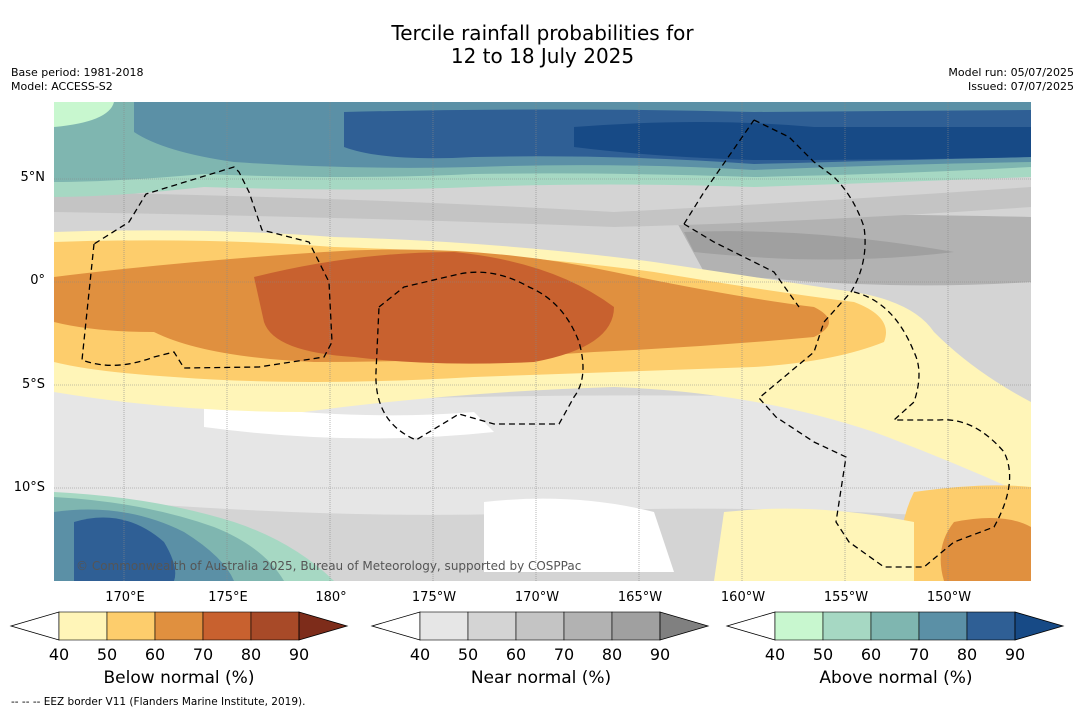 The height and width of the screenshot is (713, 1085). Describe the element at coordinates (331, 597) in the screenshot. I see `lon-label-180: 180°` at that location.